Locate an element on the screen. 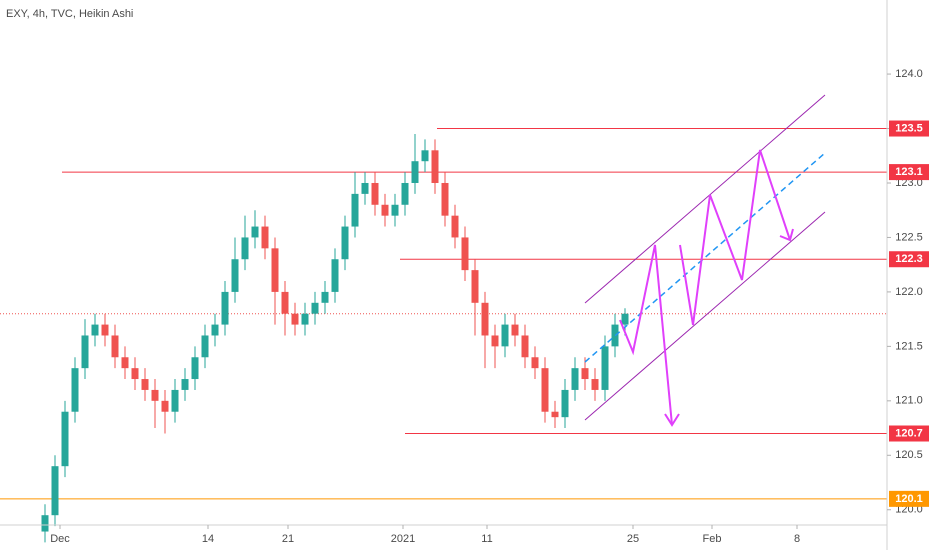 The image size is (932, 550). level-label: 123.1 is located at coordinates (909, 172).